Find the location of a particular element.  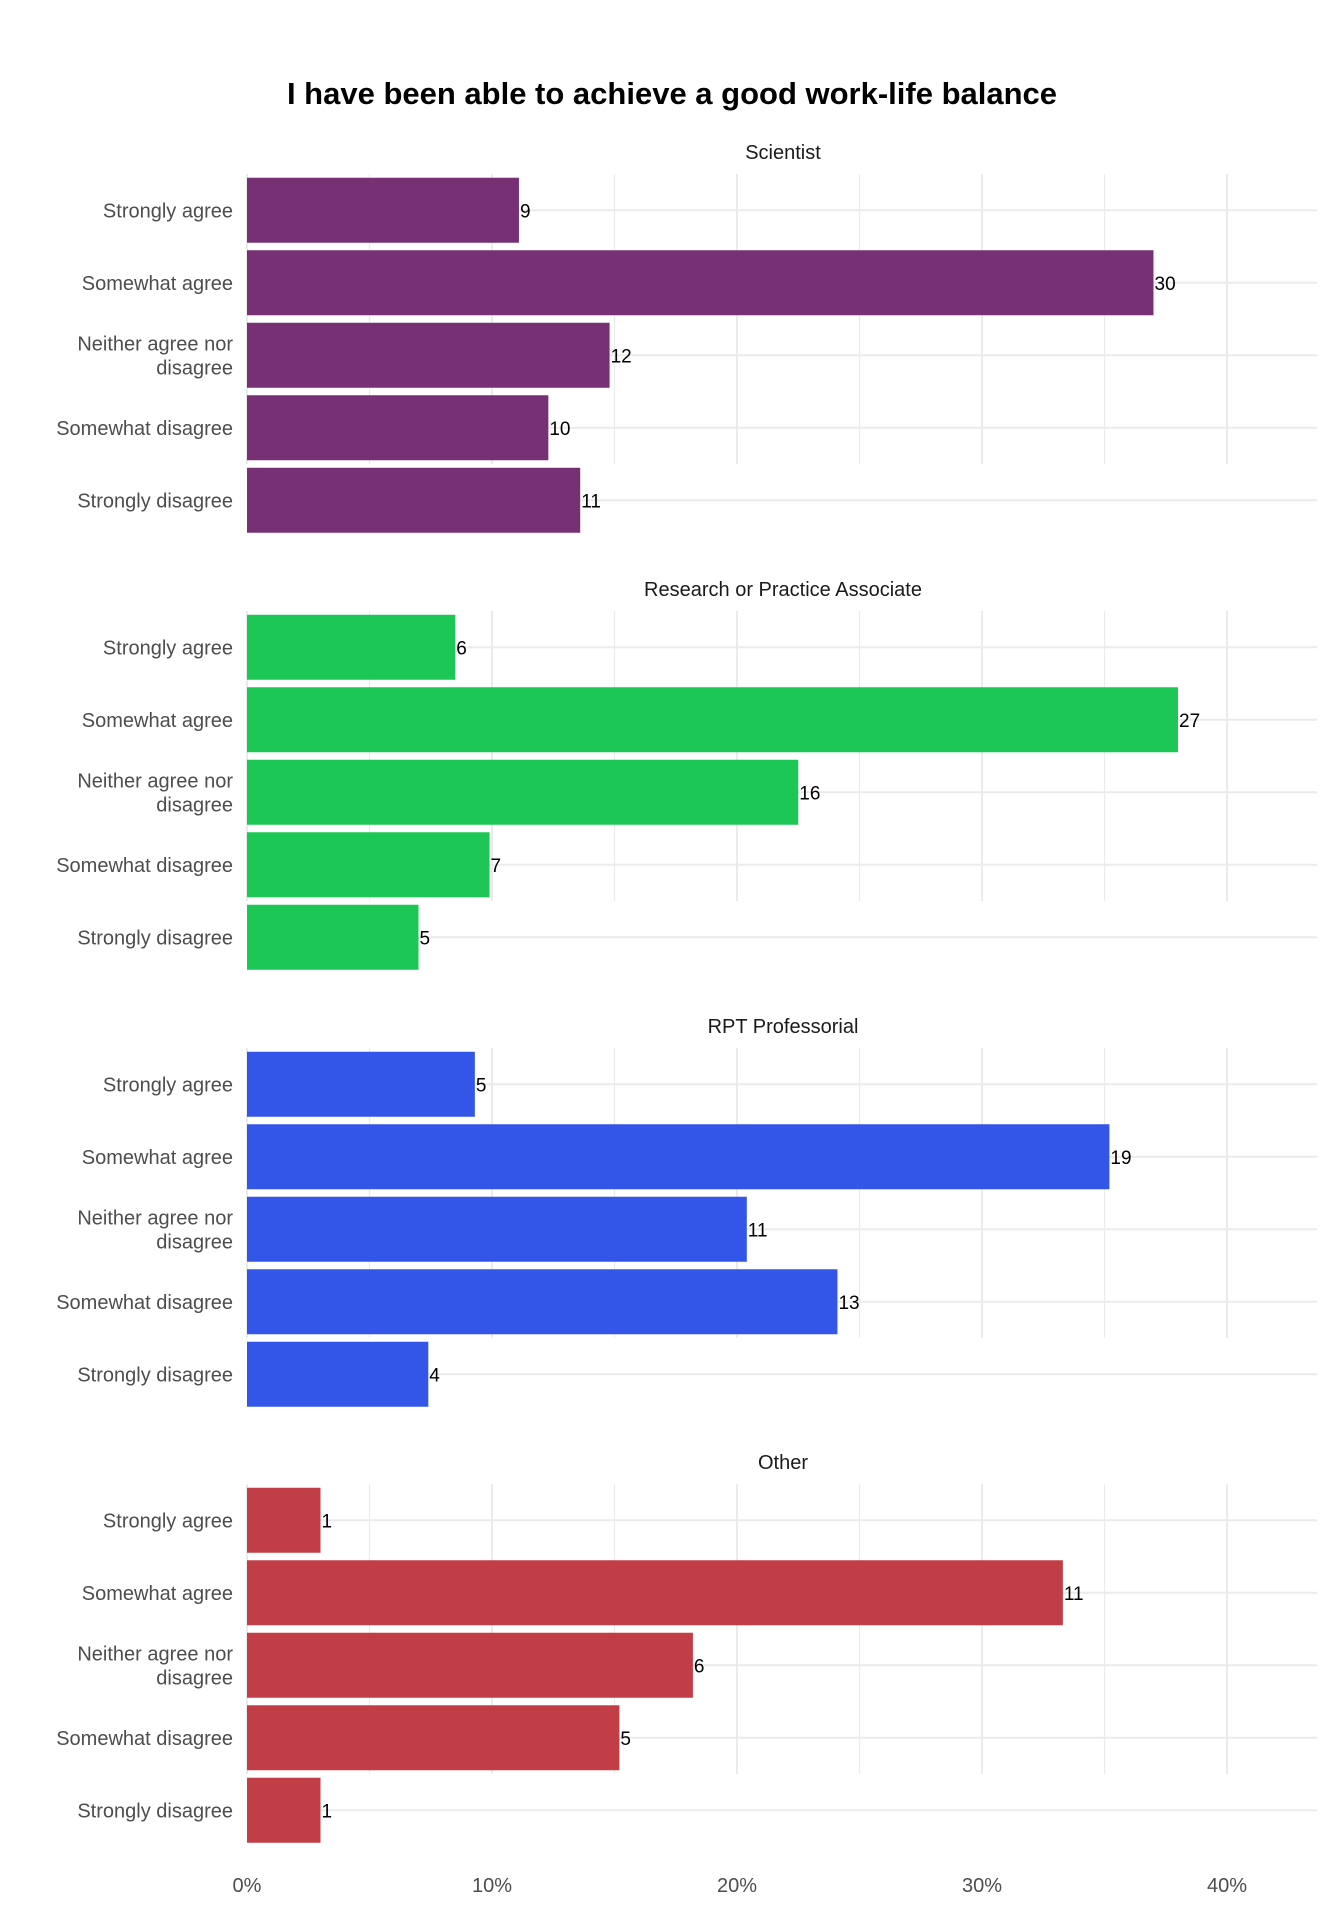

value-label: 16 is located at coordinates (809, 793).